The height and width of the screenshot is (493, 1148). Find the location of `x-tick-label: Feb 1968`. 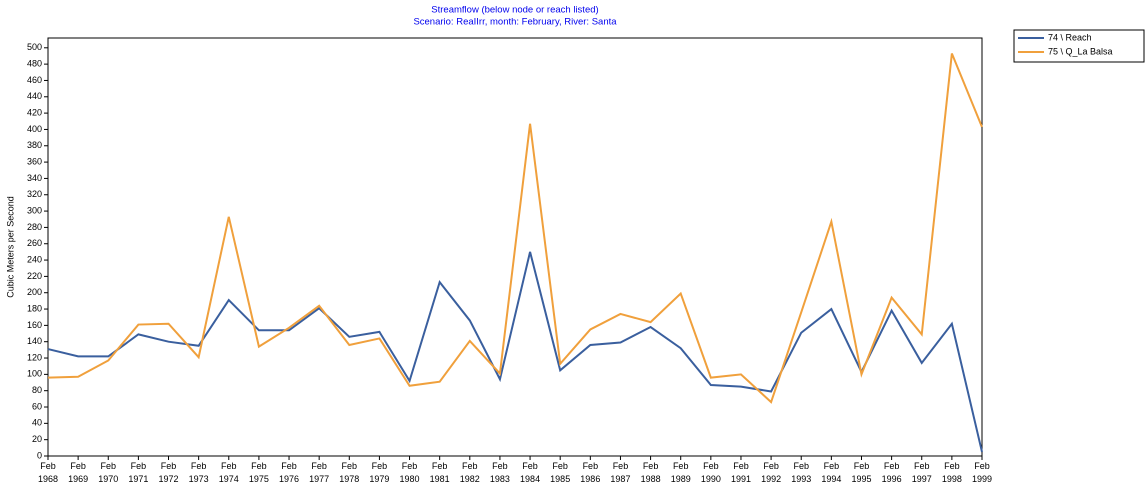

x-tick-label: Feb 1968 is located at coordinates (48, 472).